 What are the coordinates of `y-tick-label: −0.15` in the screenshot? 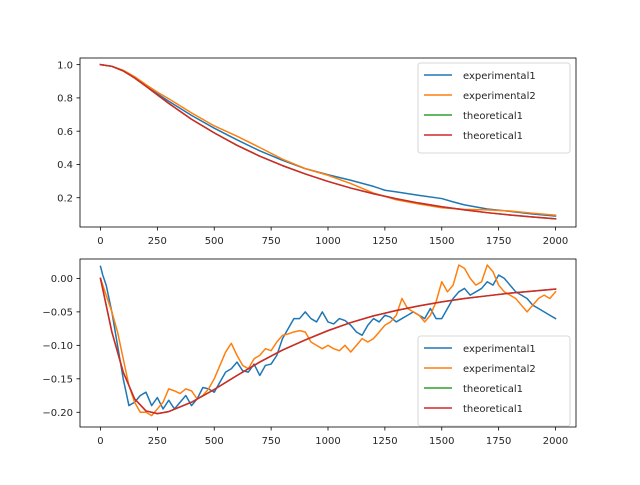 It's located at (57, 379).